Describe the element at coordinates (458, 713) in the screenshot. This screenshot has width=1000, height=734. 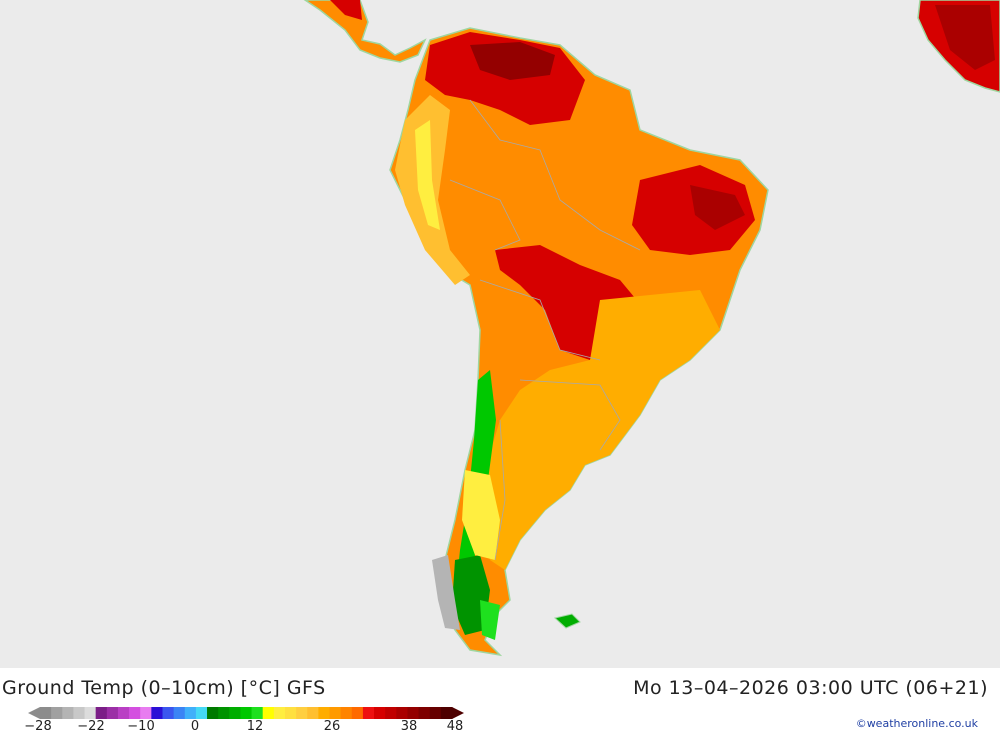
I see `legend-arrow-right` at that location.